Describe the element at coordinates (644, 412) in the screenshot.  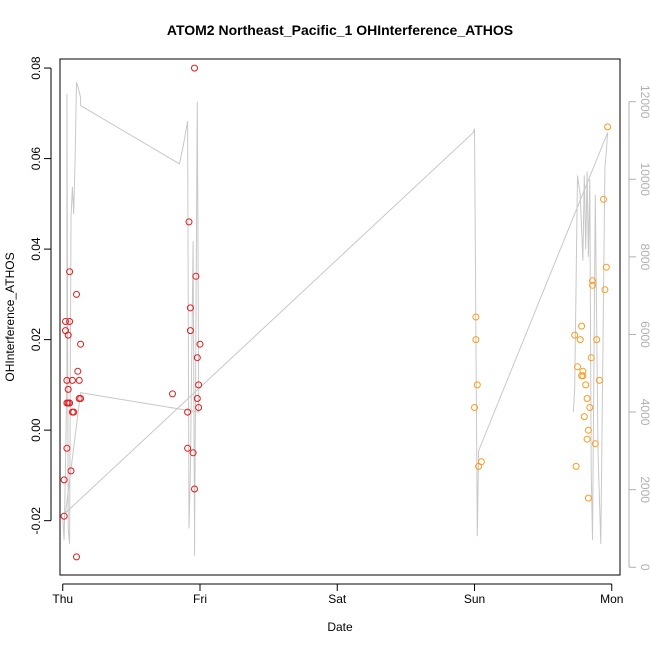
I see `y2-tick-label: 4000` at that location.